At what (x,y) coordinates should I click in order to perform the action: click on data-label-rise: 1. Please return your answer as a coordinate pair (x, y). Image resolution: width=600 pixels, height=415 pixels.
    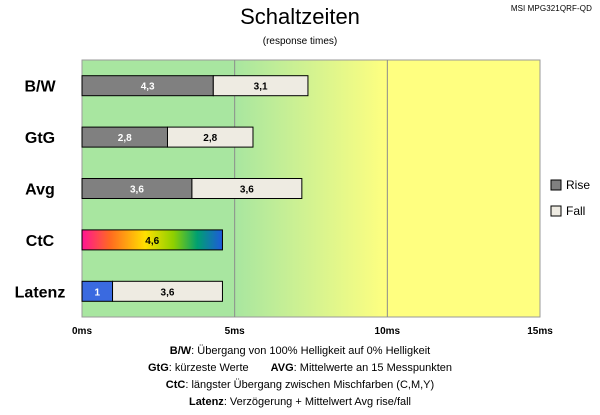
    Looking at the image, I should click on (97, 292).